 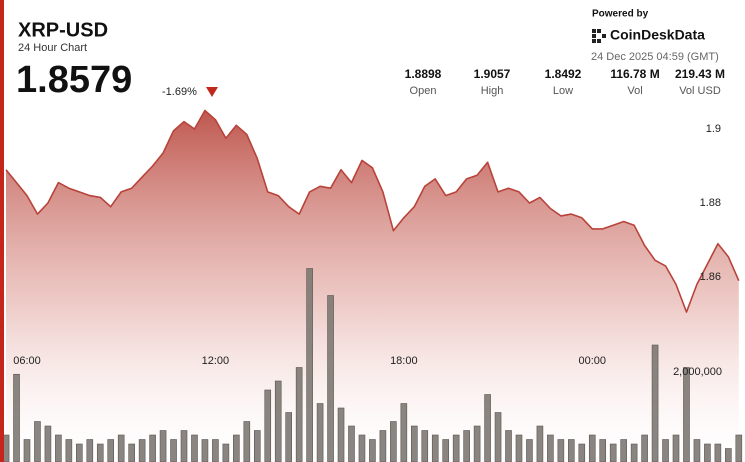 What do you see at coordinates (492, 74) in the screenshot?
I see `stat-value: 1.9057` at bounding box center [492, 74].